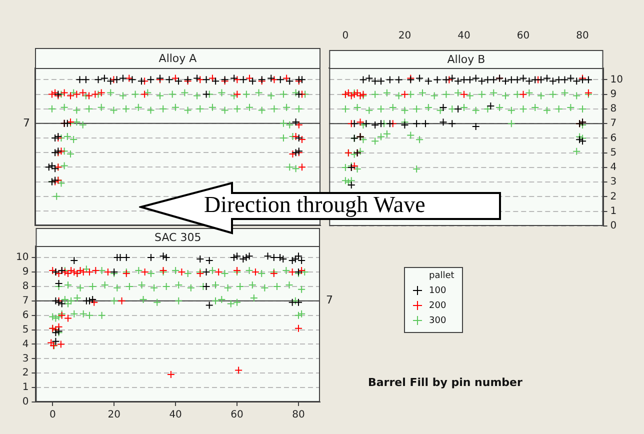  Describe the element at coordinates (178, 58) in the screenshot. I see `chart-title: Alloy A` at that location.